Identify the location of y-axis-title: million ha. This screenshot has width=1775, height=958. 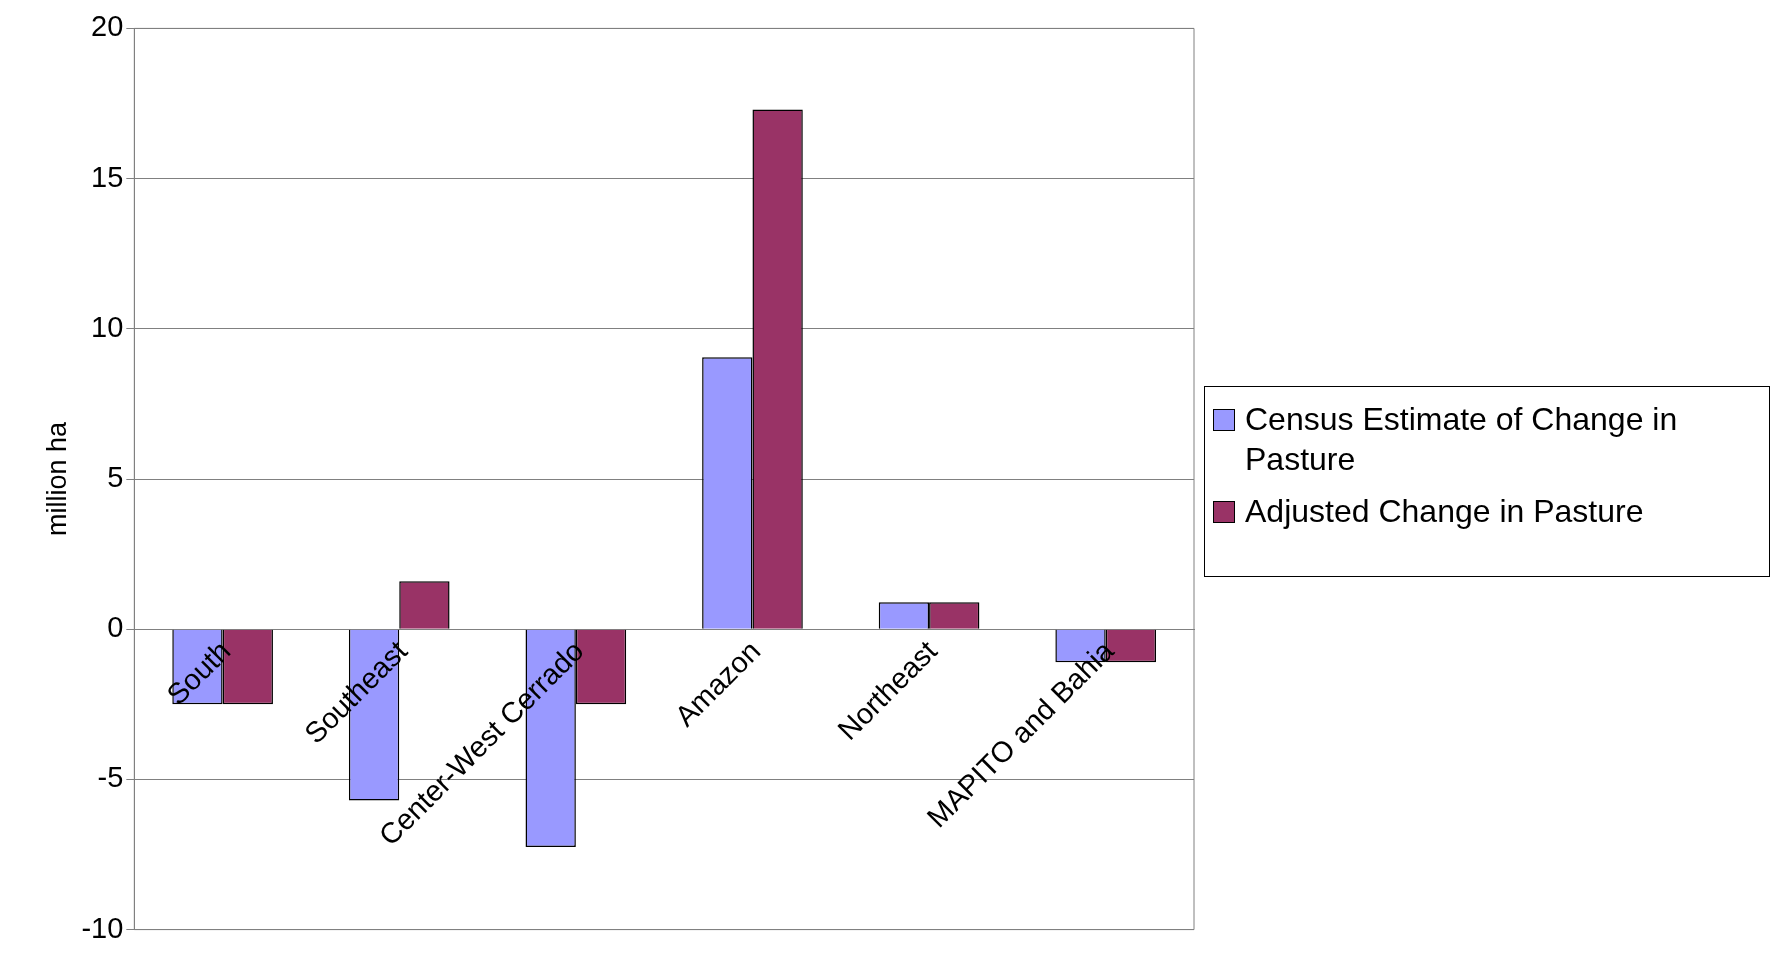
(56, 479).